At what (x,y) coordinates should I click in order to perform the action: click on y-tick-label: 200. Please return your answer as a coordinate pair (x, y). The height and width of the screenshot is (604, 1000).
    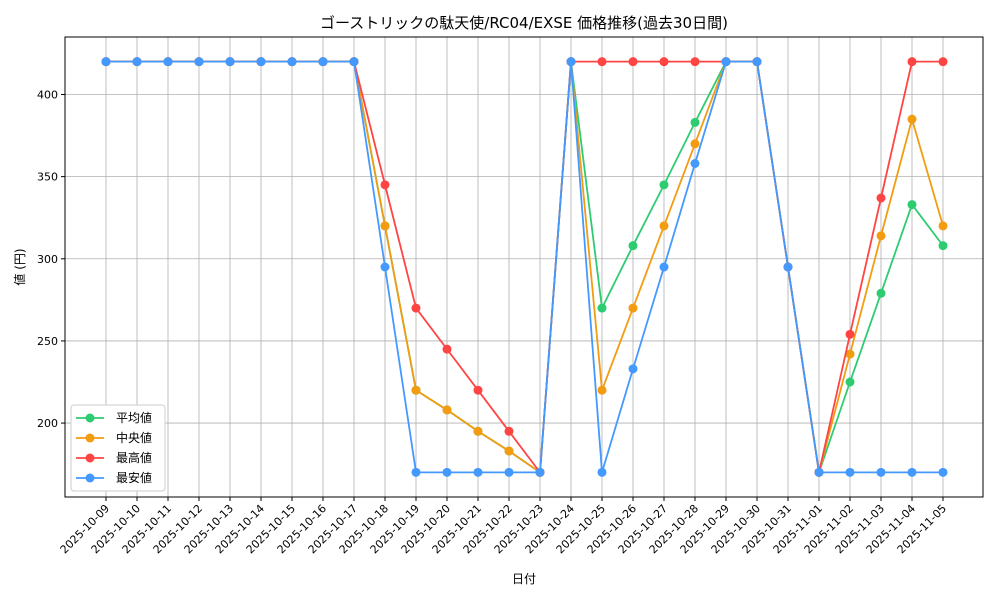
    Looking at the image, I should click on (47, 423).